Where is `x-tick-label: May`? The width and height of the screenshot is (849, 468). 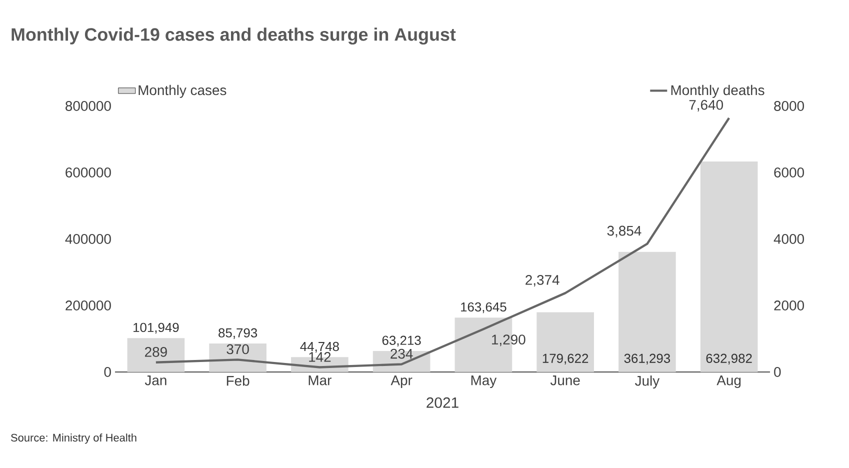
x-tick-label: May is located at coordinates (484, 382).